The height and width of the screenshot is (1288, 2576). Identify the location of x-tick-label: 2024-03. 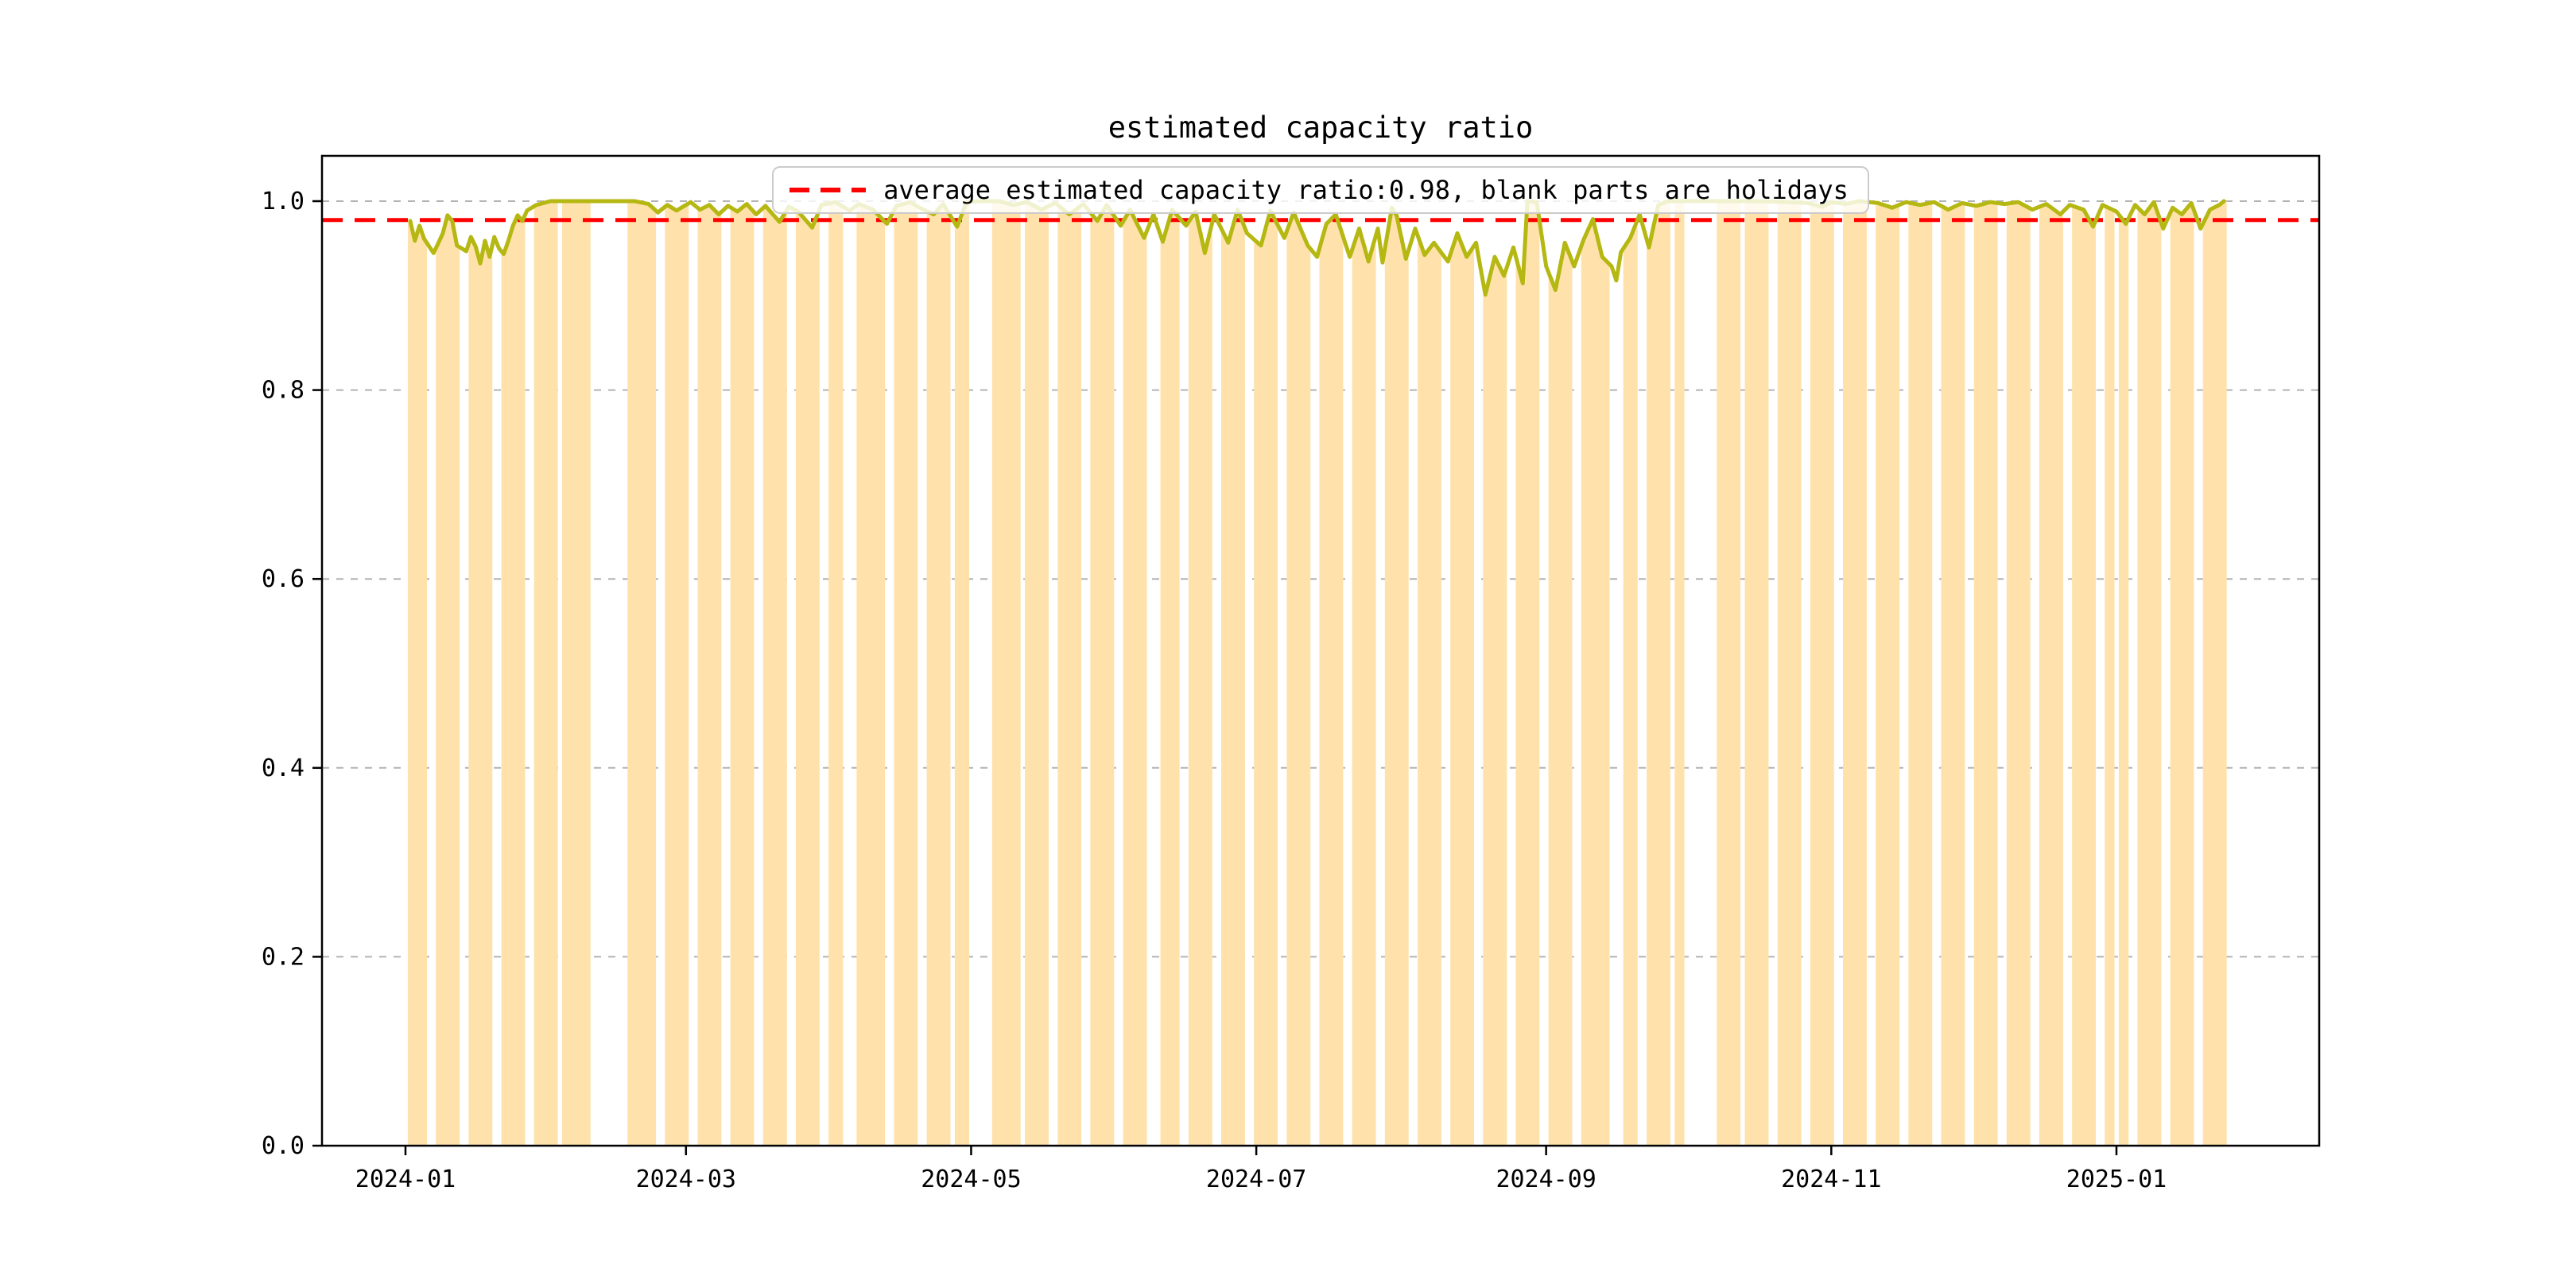
(686, 1179).